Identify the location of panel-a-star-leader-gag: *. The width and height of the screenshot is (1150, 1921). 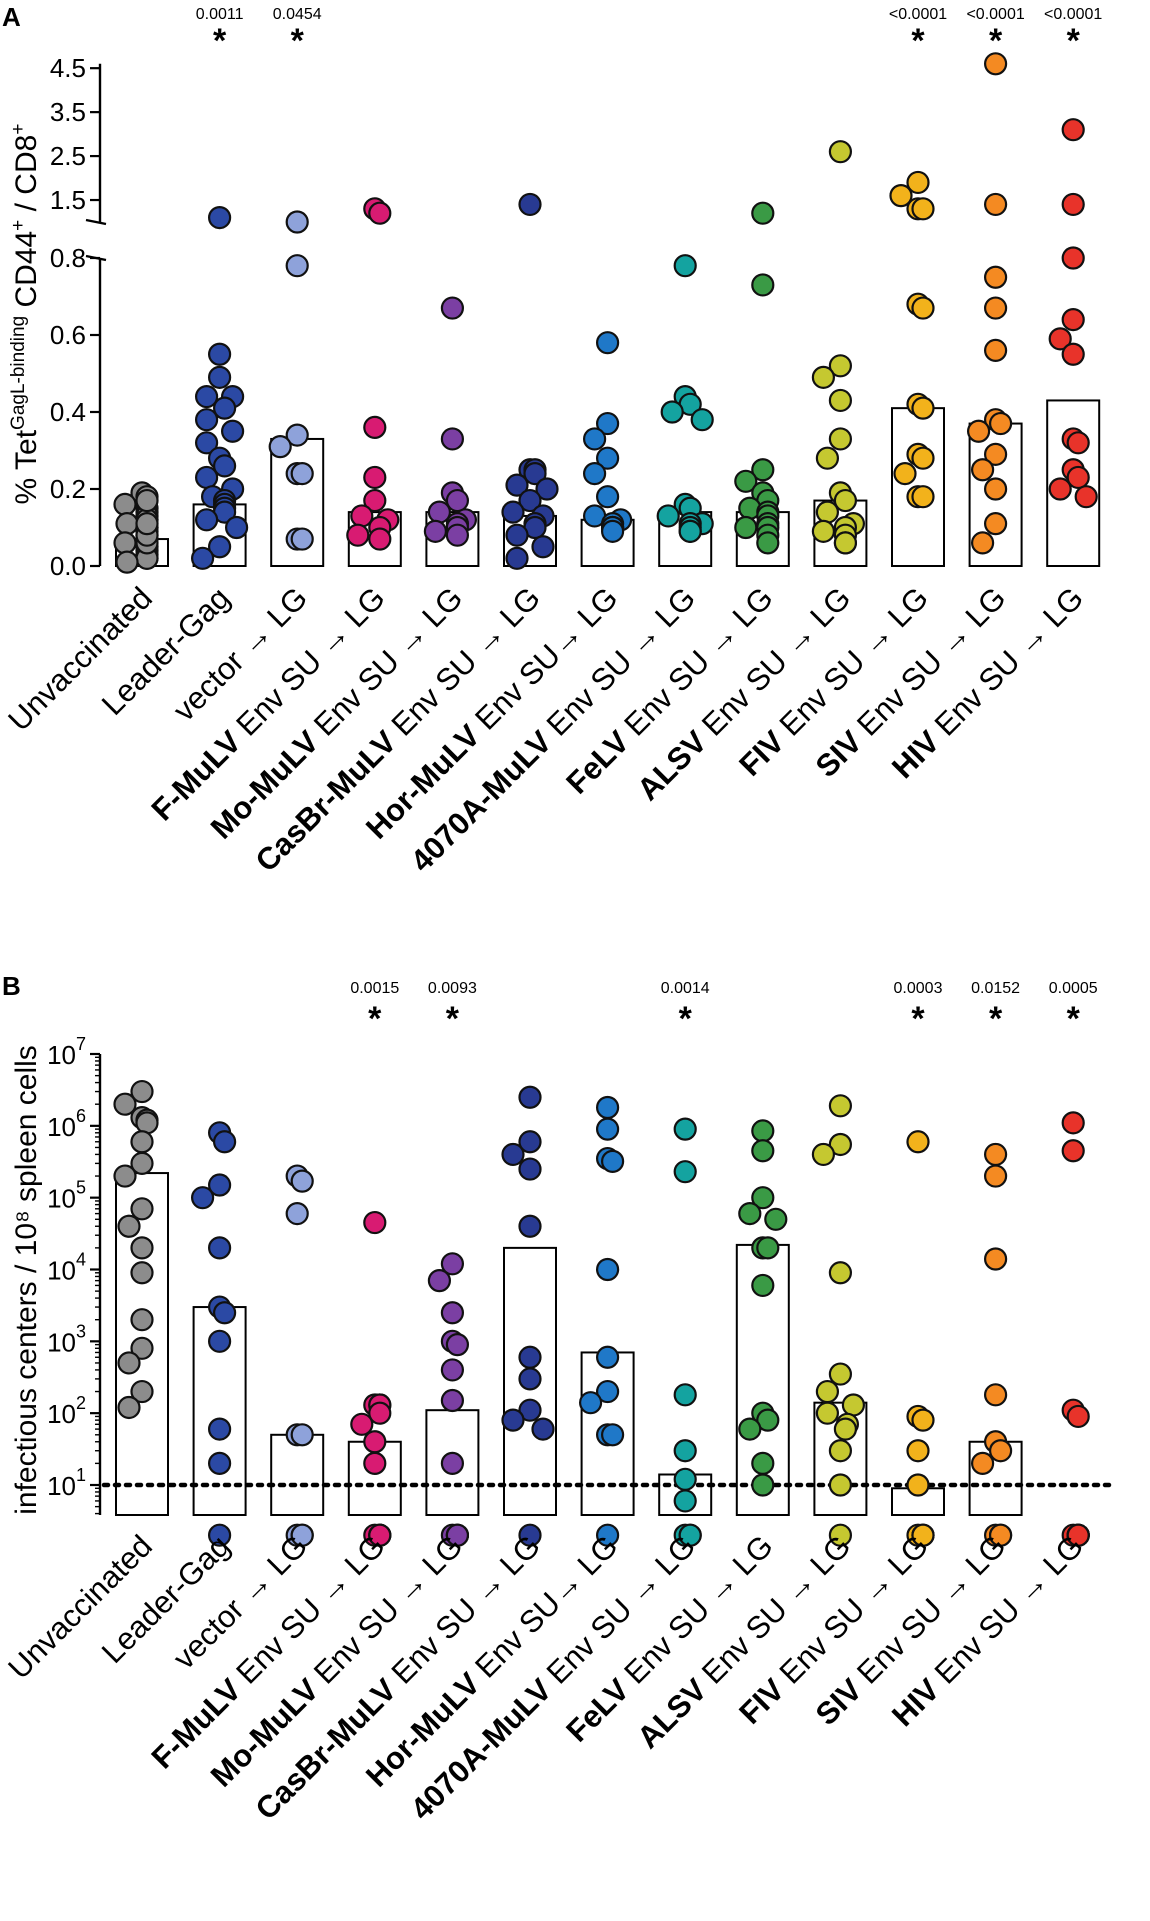
(220, 41).